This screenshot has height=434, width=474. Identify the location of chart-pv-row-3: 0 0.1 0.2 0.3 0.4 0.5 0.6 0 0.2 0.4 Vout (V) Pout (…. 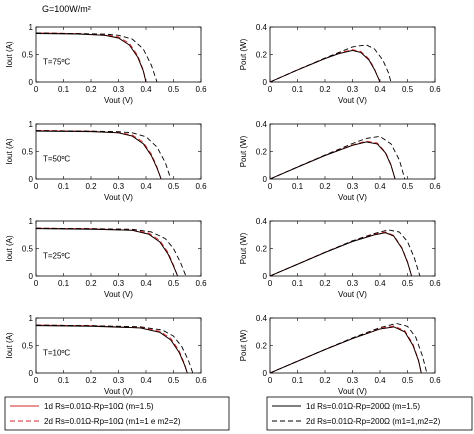
(340, 355).